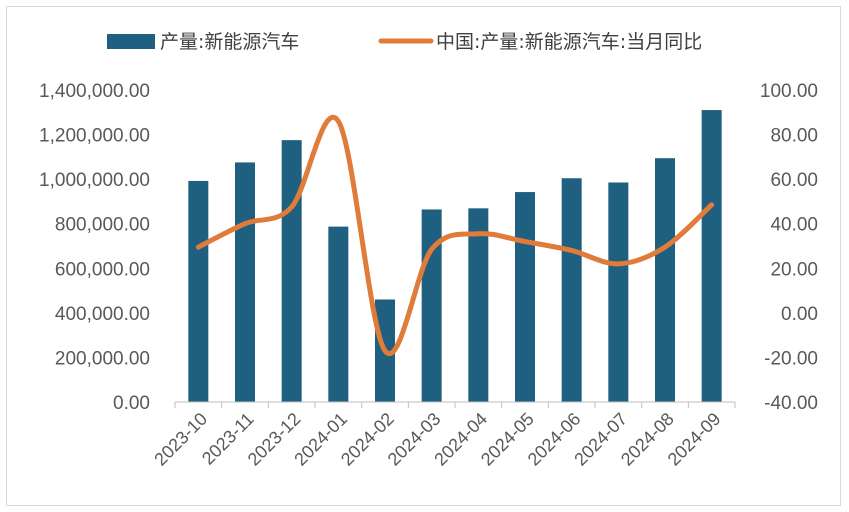 Image resolution: width=849 pixels, height=512 pixels. I want to click on right-axis-tick-label: 80.00, so click(794, 136).